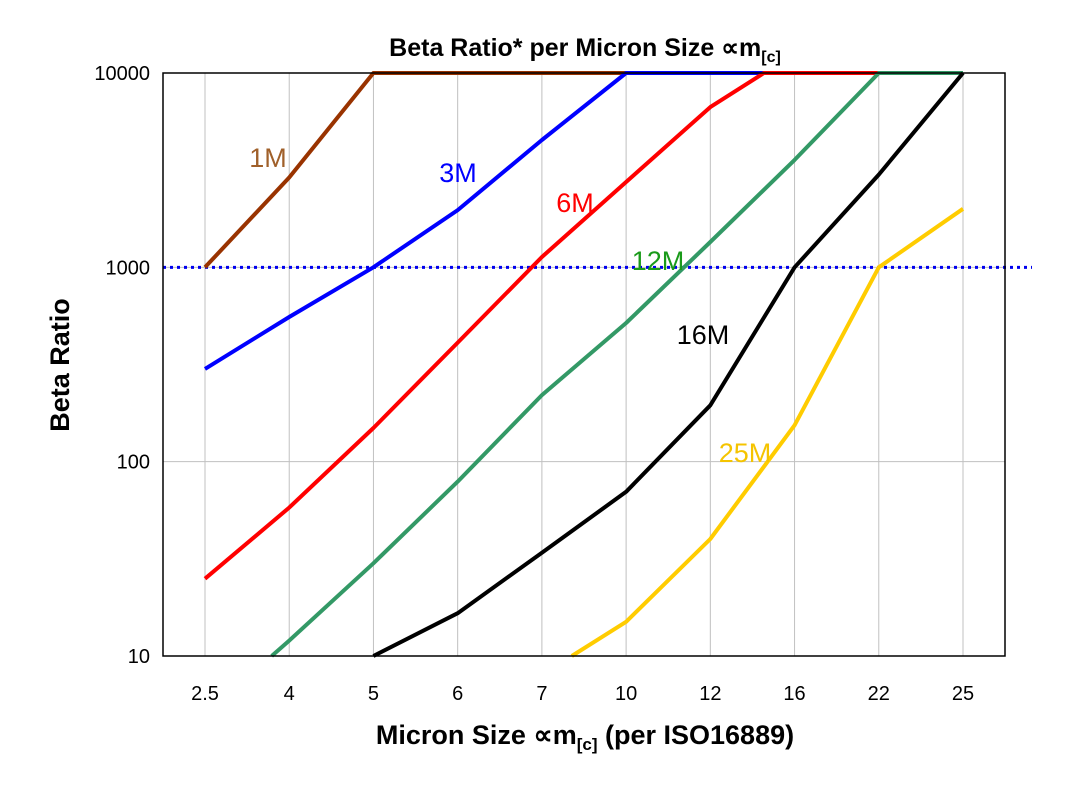  Describe the element at coordinates (541, 694) in the screenshot. I see `x-tick-label: 7` at that location.